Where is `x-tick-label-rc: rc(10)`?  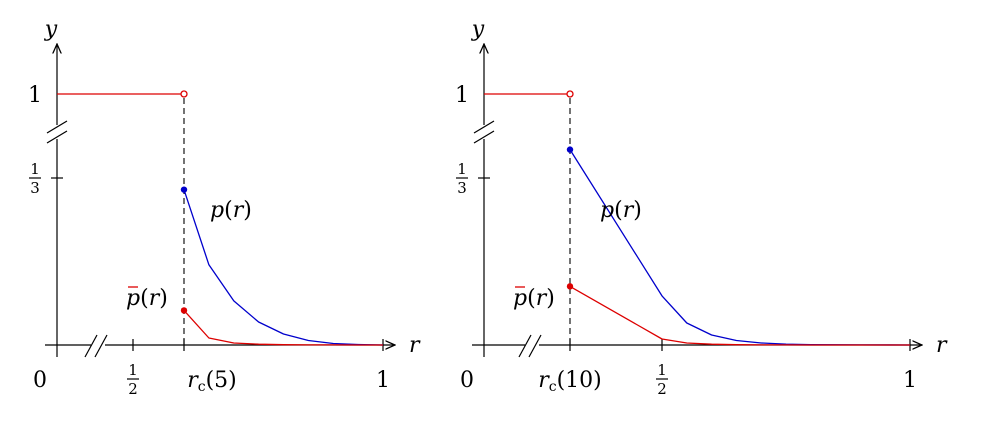 x-tick-label-rc: rc(10) is located at coordinates (570, 381).